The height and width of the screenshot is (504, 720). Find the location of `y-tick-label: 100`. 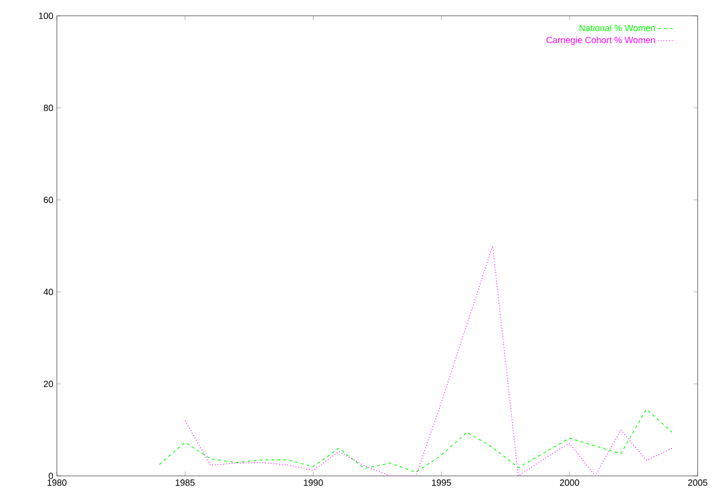

y-tick-label: 100 is located at coordinates (46, 16).